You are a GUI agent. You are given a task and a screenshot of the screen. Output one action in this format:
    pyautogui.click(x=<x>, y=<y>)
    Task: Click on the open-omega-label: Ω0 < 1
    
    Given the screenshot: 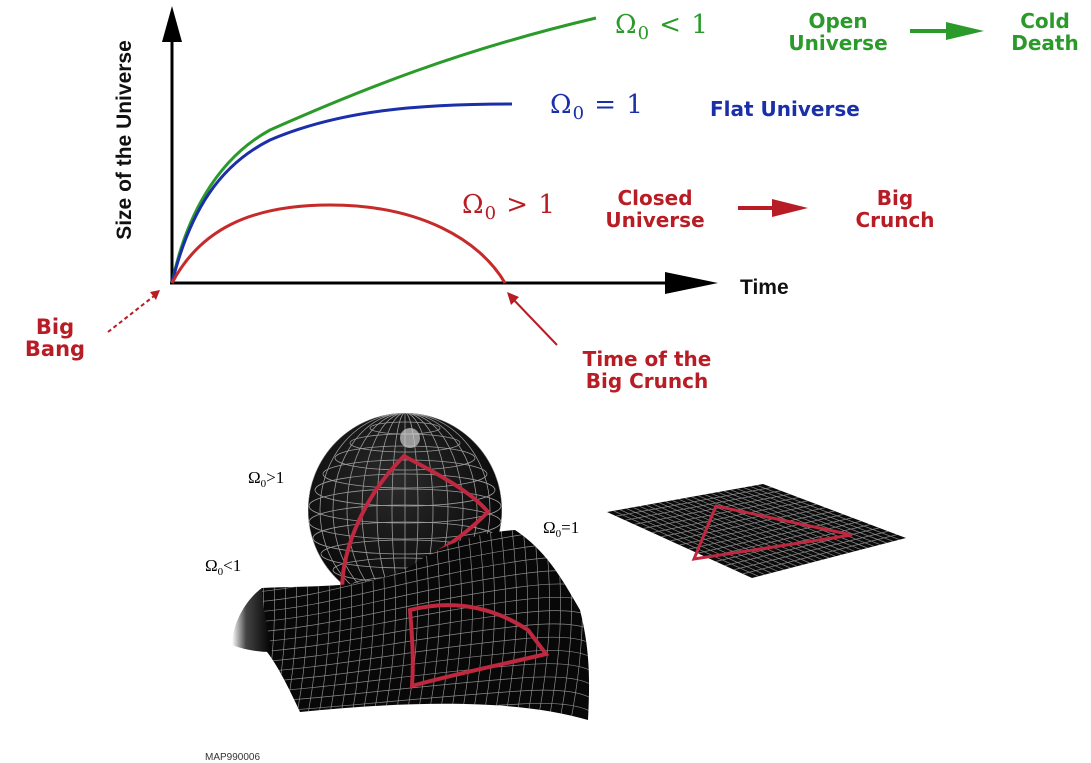 What is the action you would take?
    pyautogui.click(x=662, y=27)
    